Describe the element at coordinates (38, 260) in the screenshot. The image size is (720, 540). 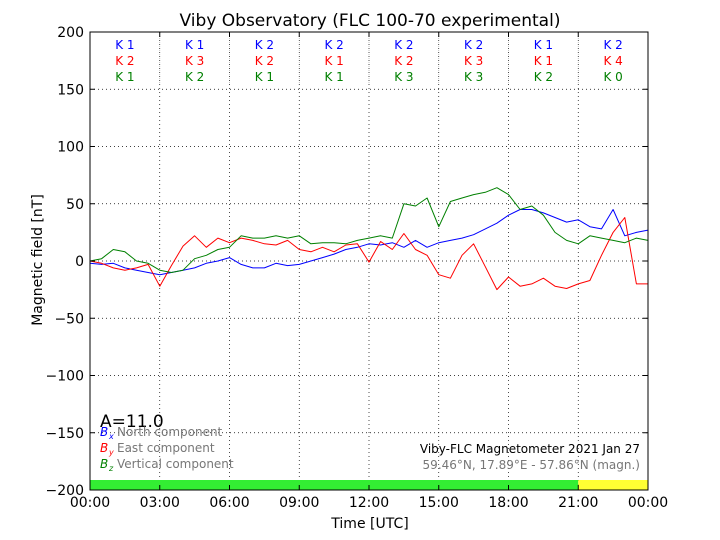
I see `y-axis-label: Magnetic field [nT]` at that location.